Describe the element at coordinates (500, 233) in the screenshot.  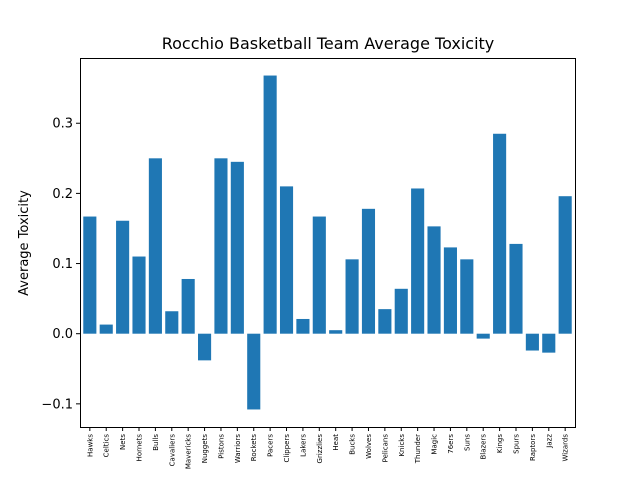
I see `bar-kings` at that location.